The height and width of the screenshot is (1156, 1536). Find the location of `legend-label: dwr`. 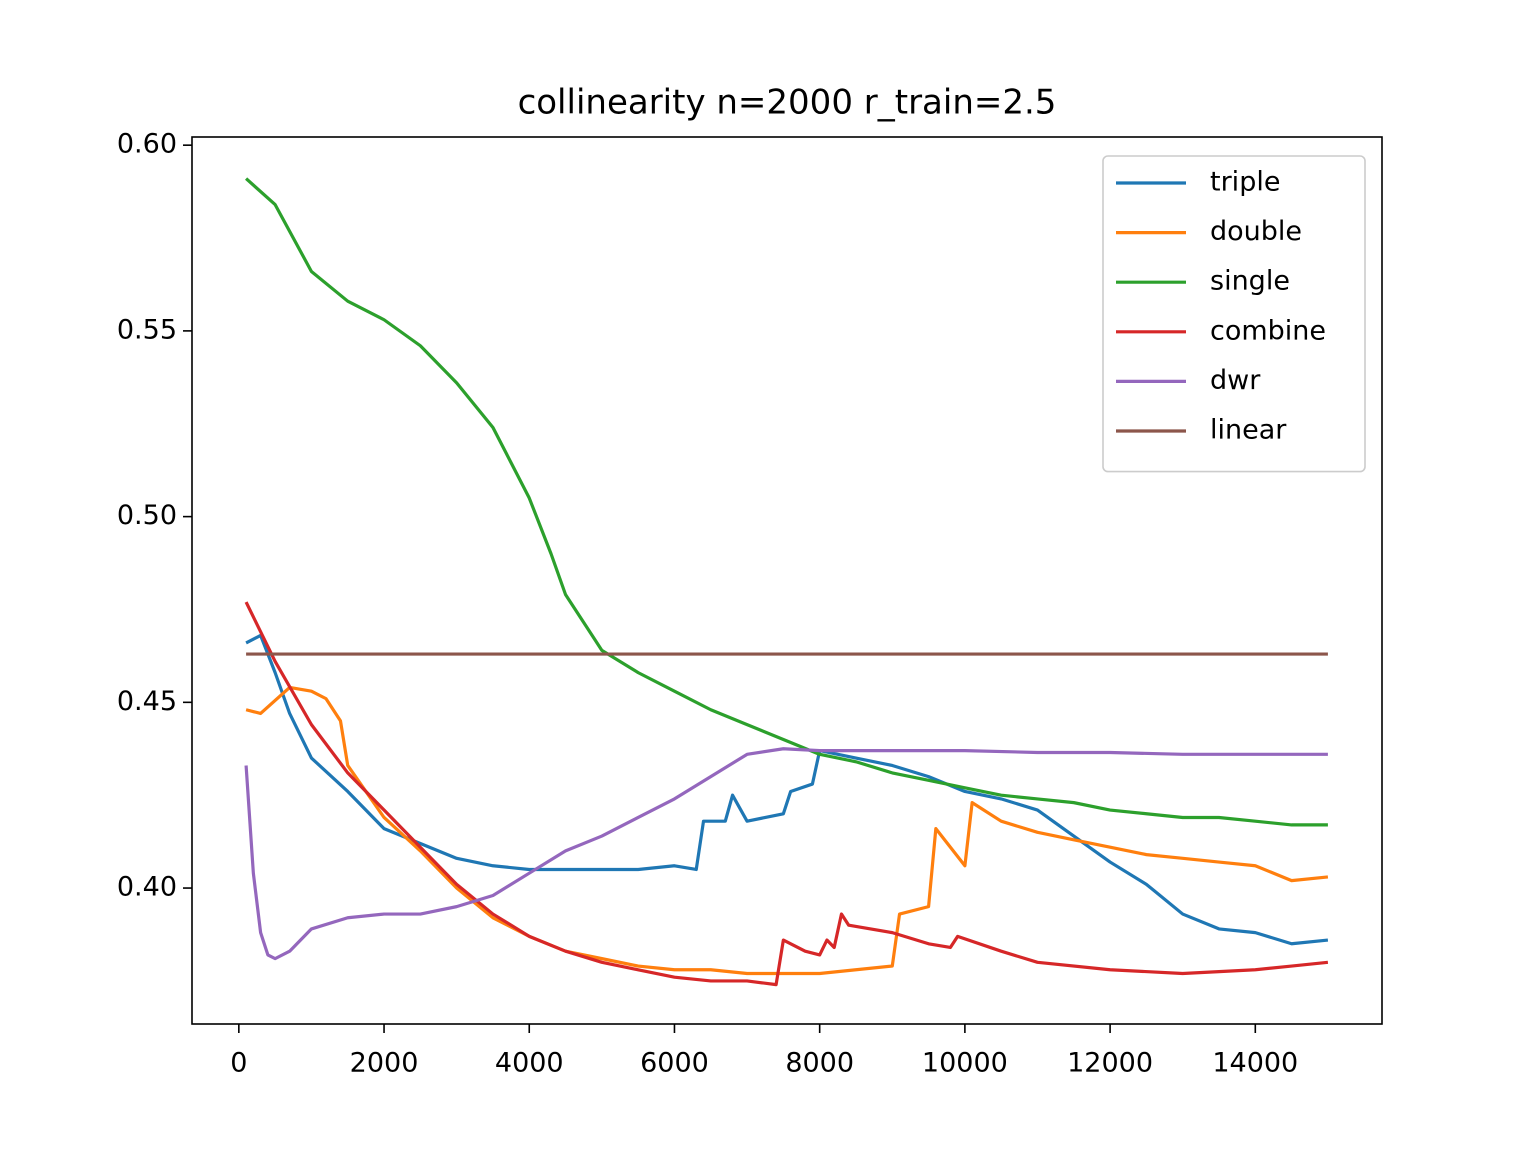

legend-label: dwr is located at coordinates (1235, 380).